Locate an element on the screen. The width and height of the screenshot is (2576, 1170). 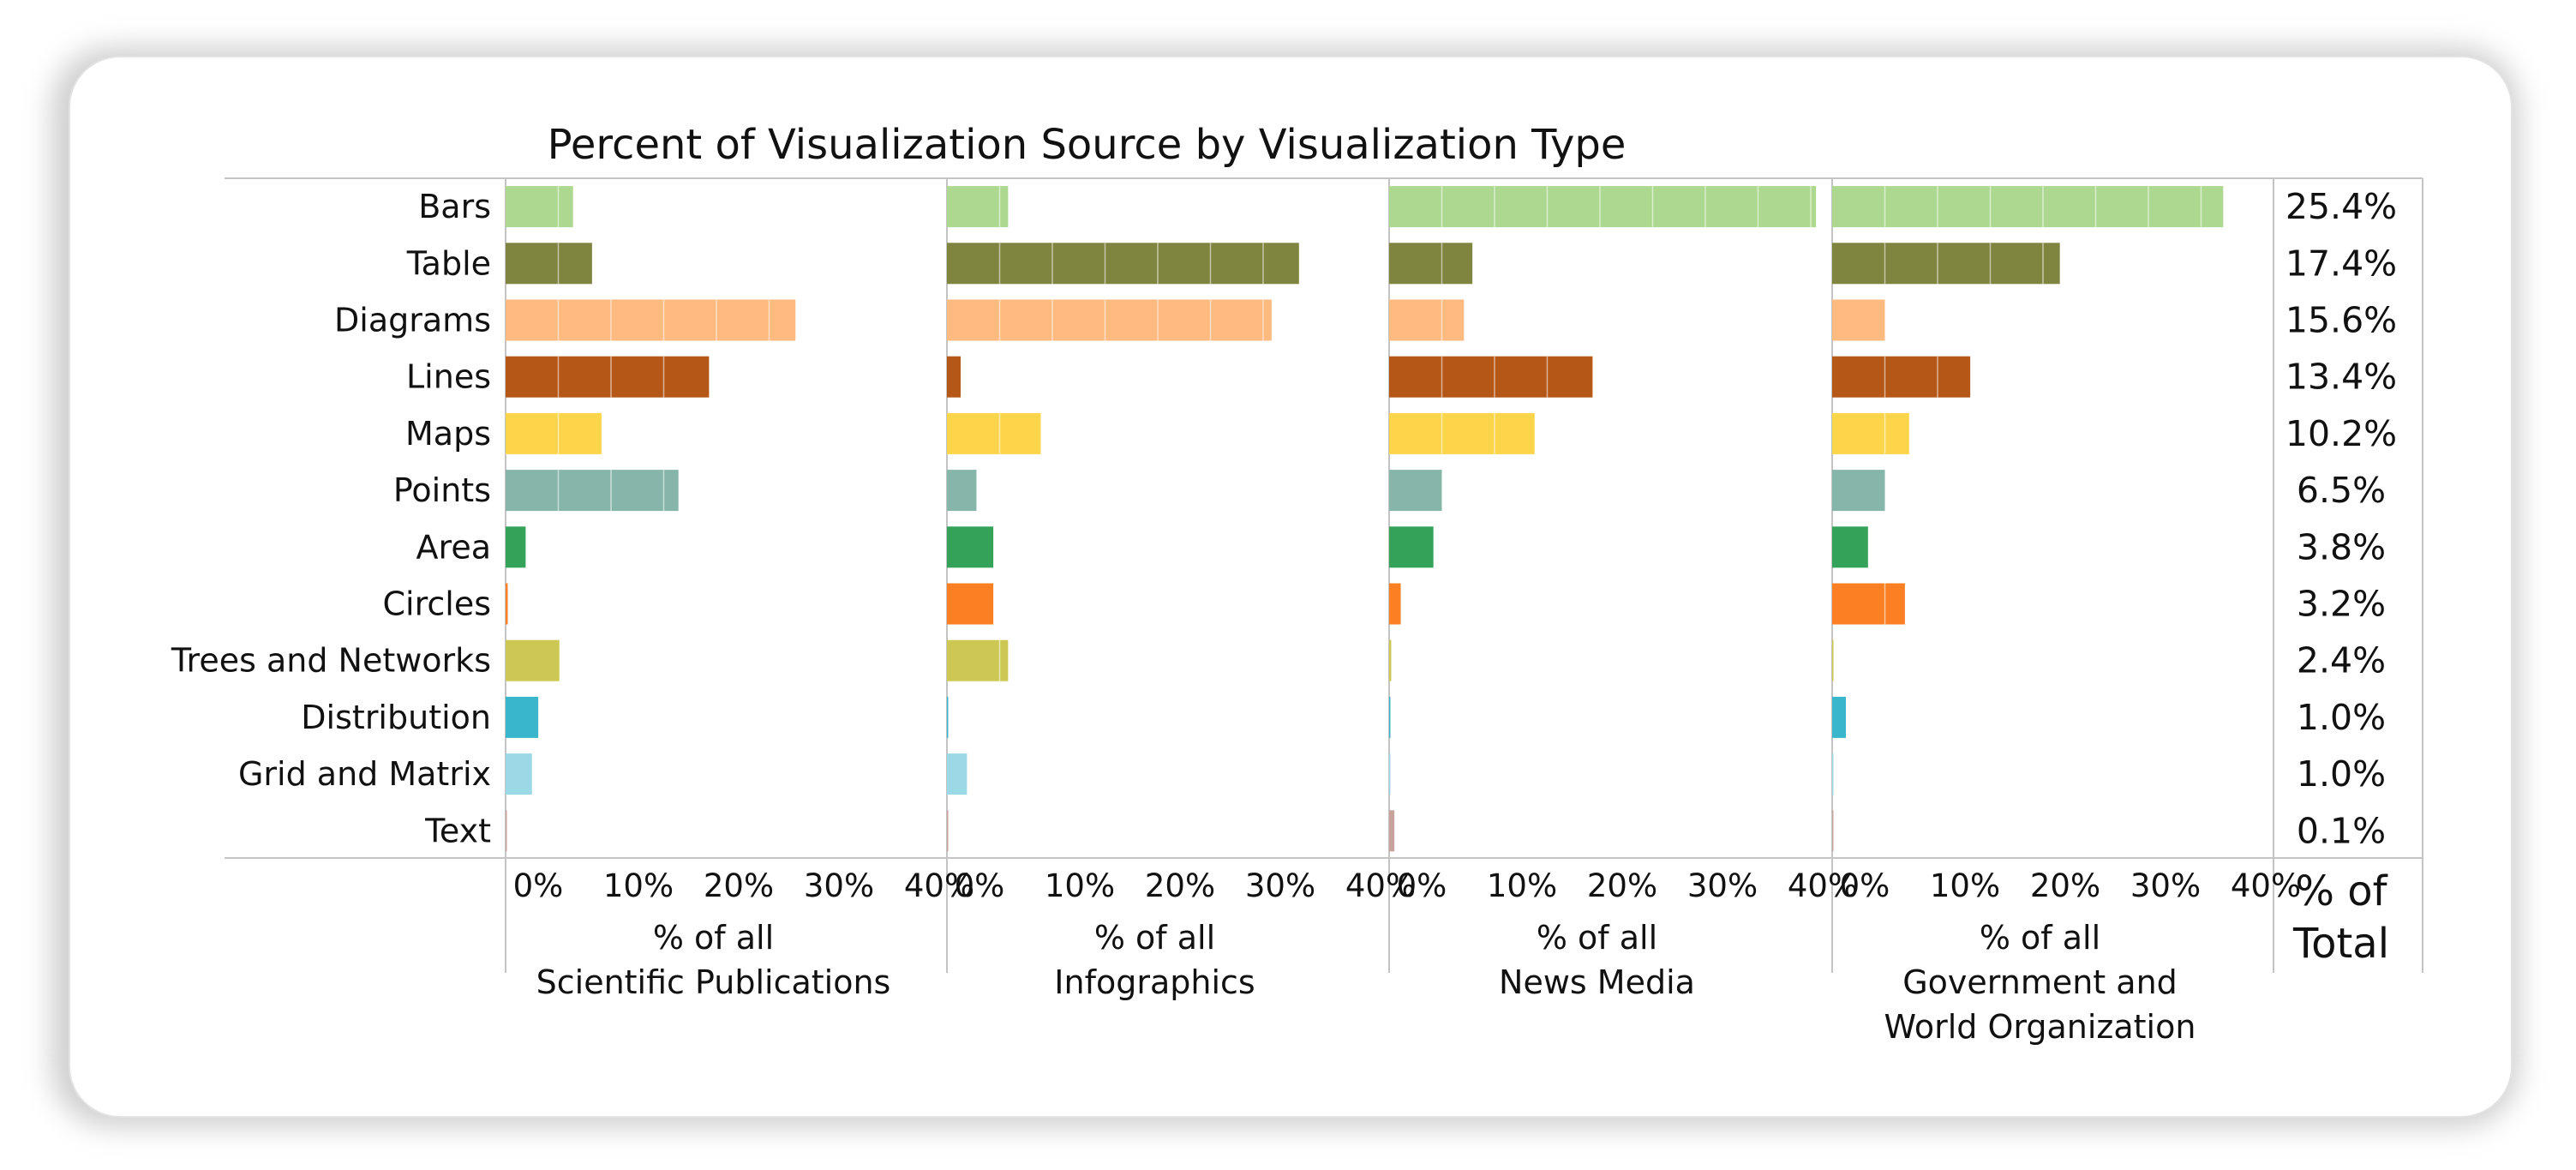
total-value: 3.8% is located at coordinates (2341, 546).